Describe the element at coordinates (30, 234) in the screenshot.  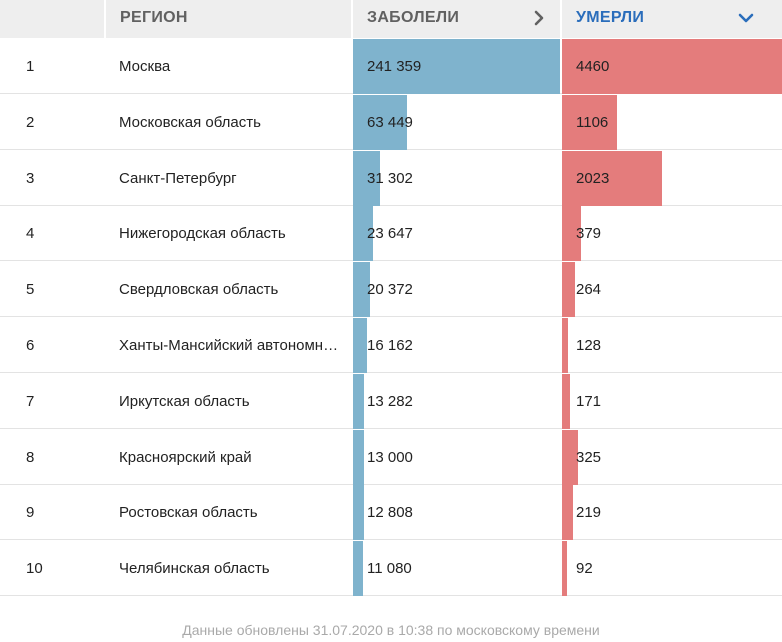
I see `row-number: 4` at that location.